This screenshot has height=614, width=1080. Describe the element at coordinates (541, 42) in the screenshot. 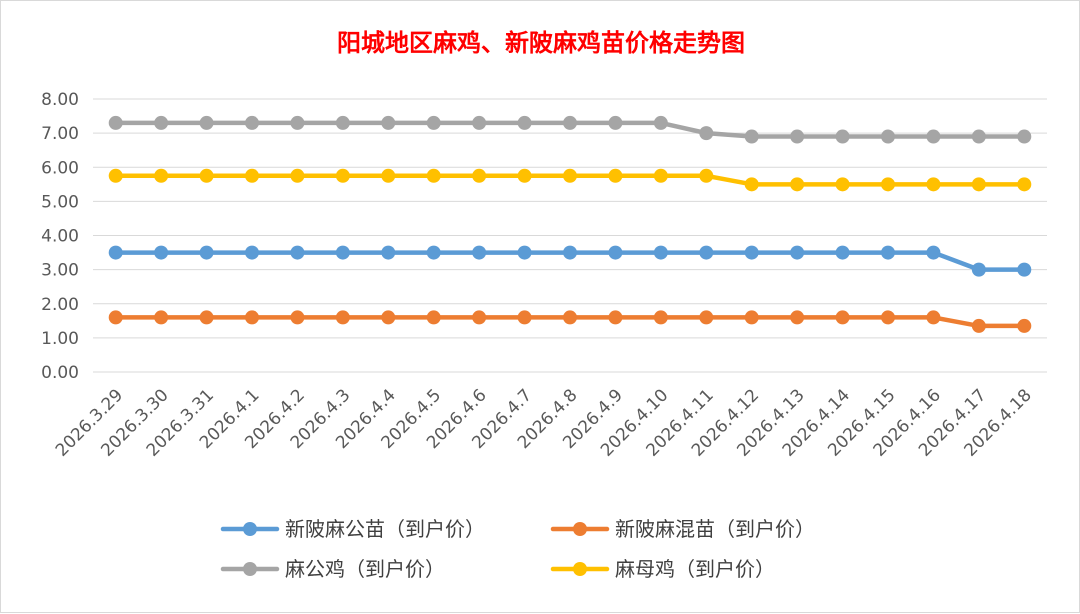

I see `chart-title: 阳城地区麻鸡、新陂麻鸡苗价格走势图` at that location.